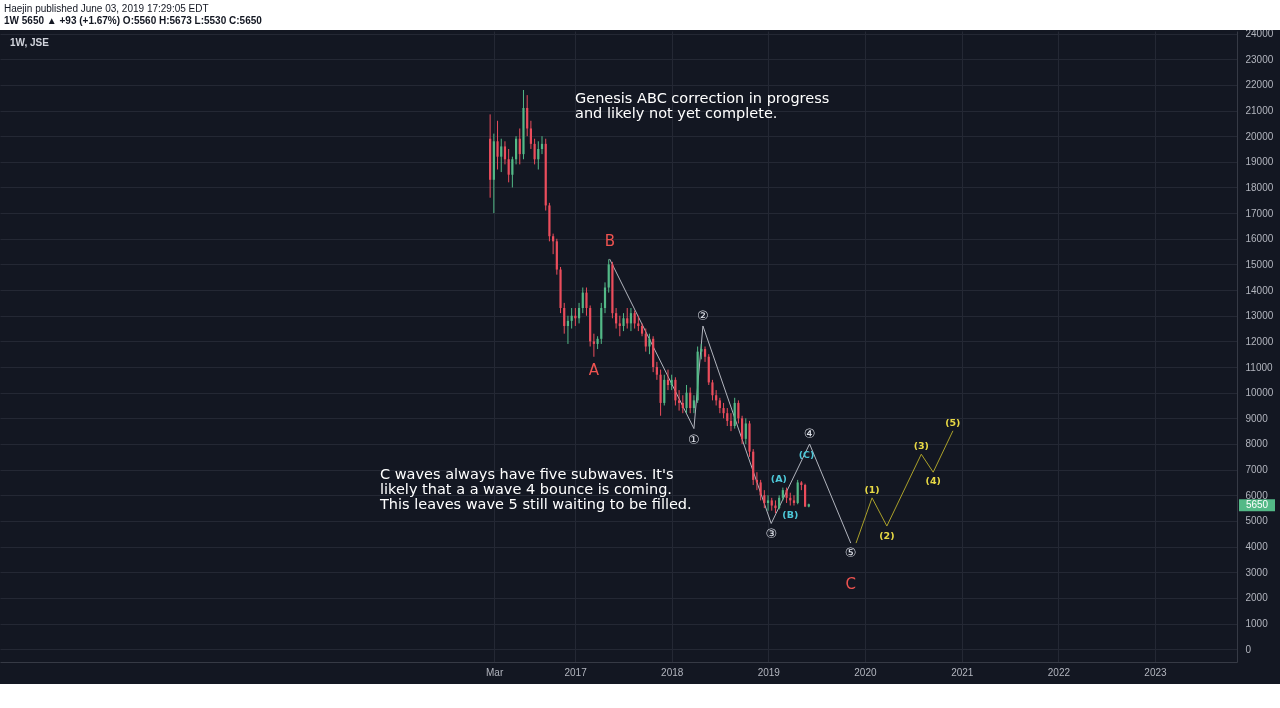 This screenshot has width=1280, height=708. Describe the element at coordinates (887, 536) in the screenshot. I see `annotation: (2)` at that location.